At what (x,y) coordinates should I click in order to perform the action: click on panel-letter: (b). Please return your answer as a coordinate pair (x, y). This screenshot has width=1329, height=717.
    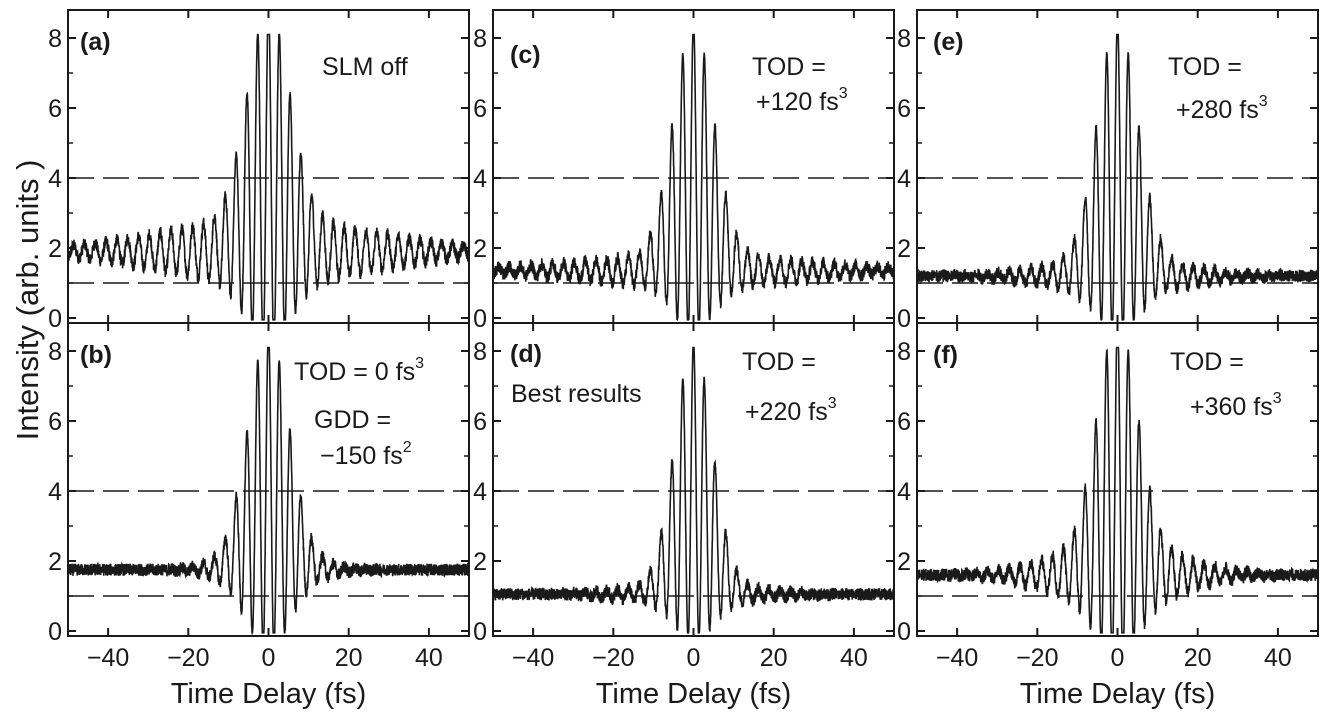
    Looking at the image, I should click on (96, 355).